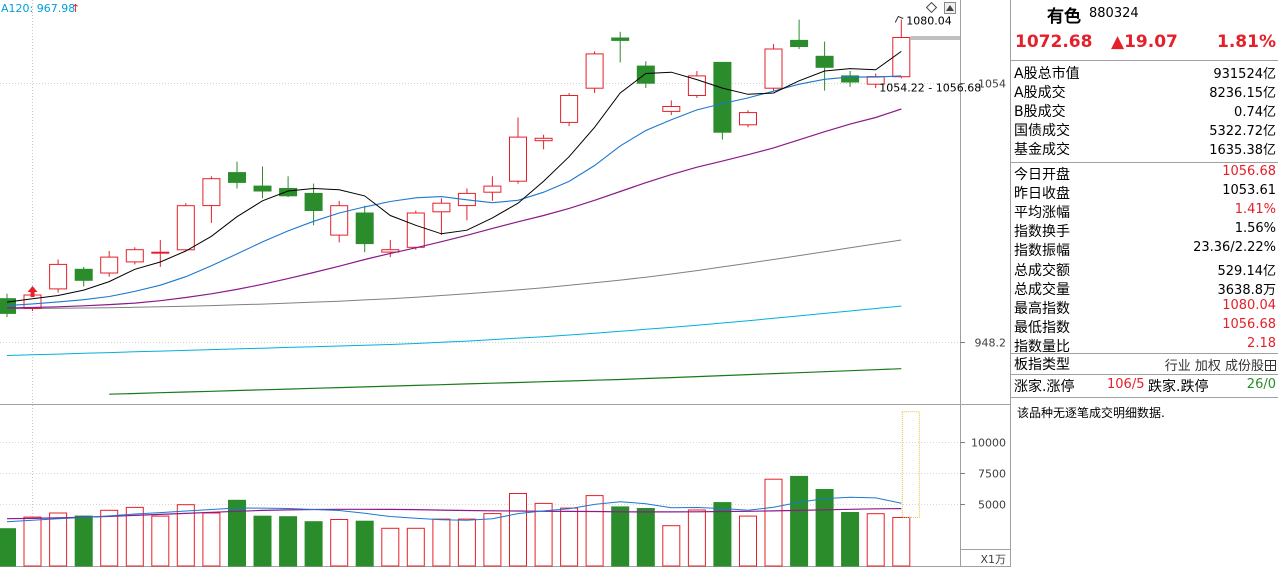 The width and height of the screenshot is (1278, 567). I want to click on stat-row: 指数量比 2.18, so click(1144, 345).